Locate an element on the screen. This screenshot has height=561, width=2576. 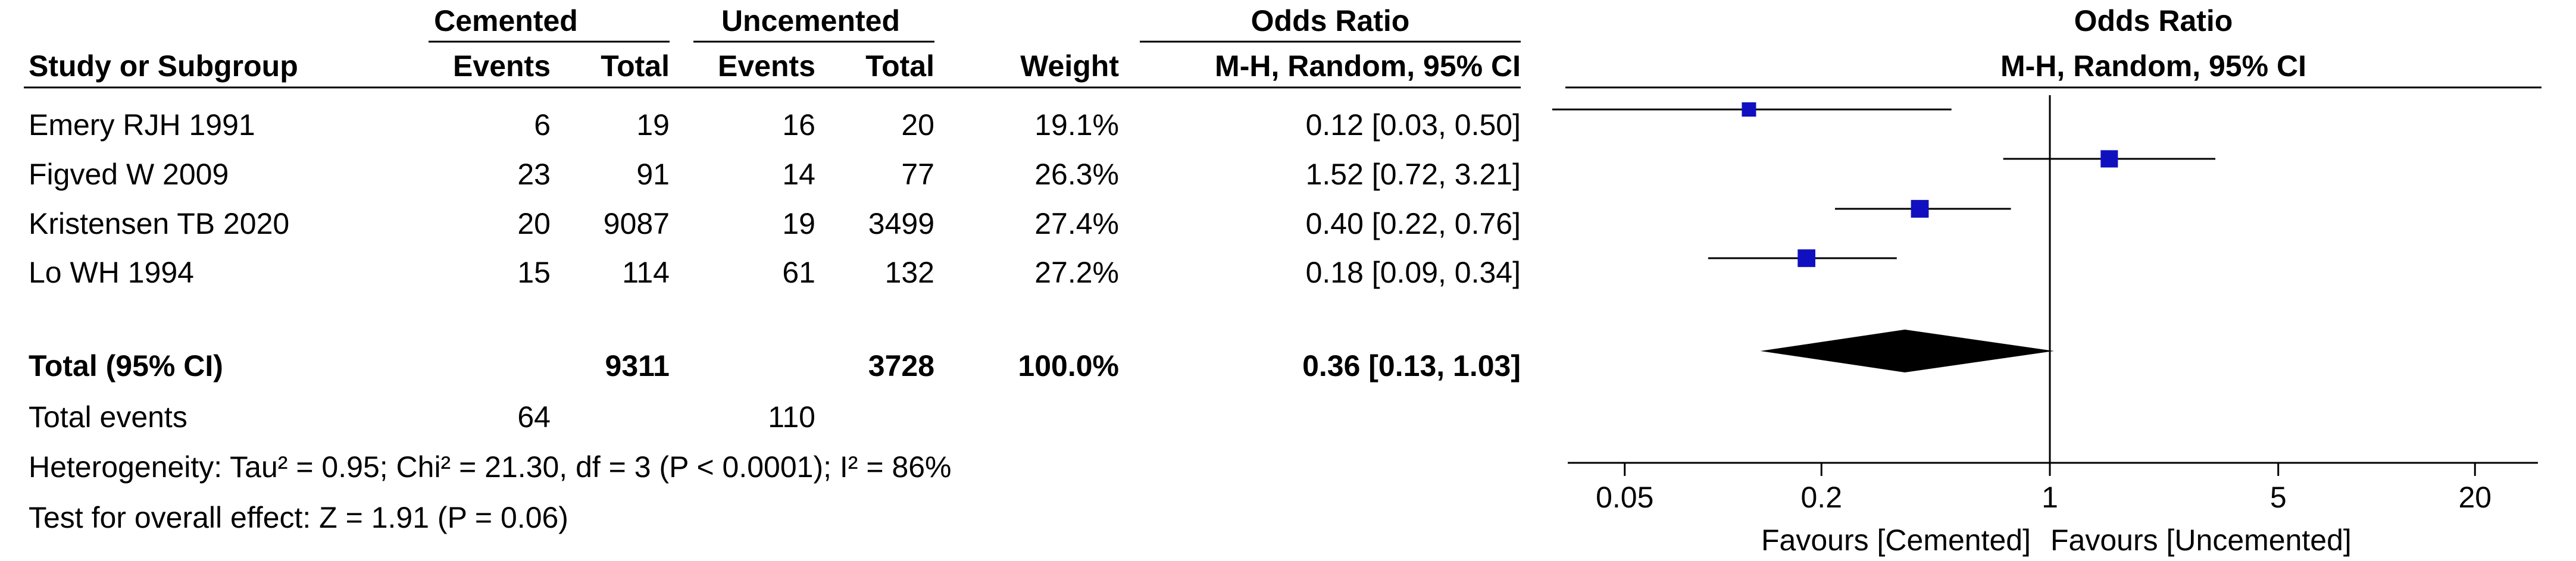
unc-total-value: 77 is located at coordinates (917, 174).